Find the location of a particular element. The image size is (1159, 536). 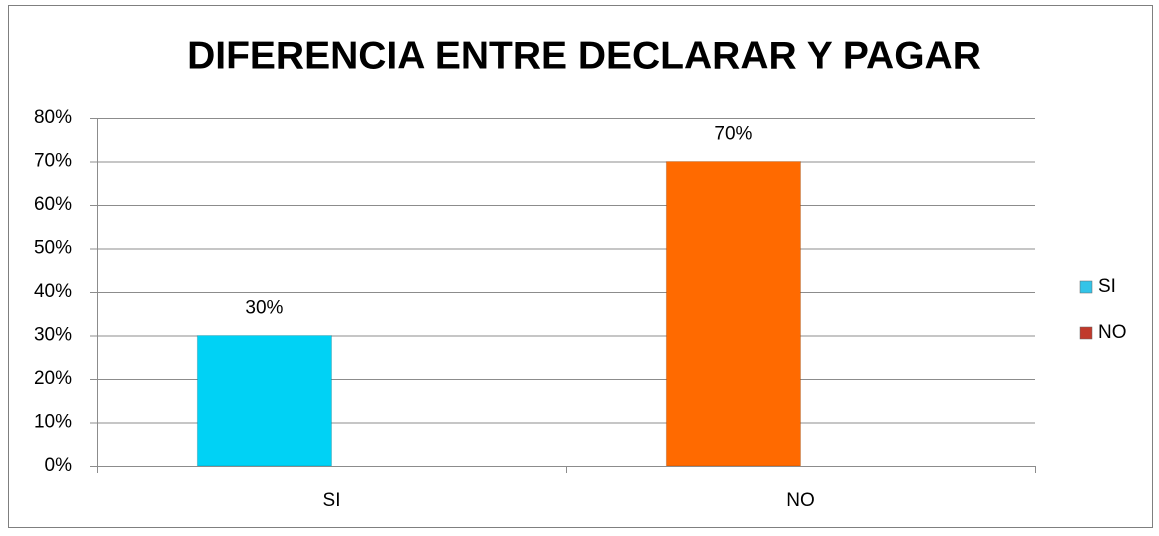

y-tick-label: 70% is located at coordinates (53, 161).